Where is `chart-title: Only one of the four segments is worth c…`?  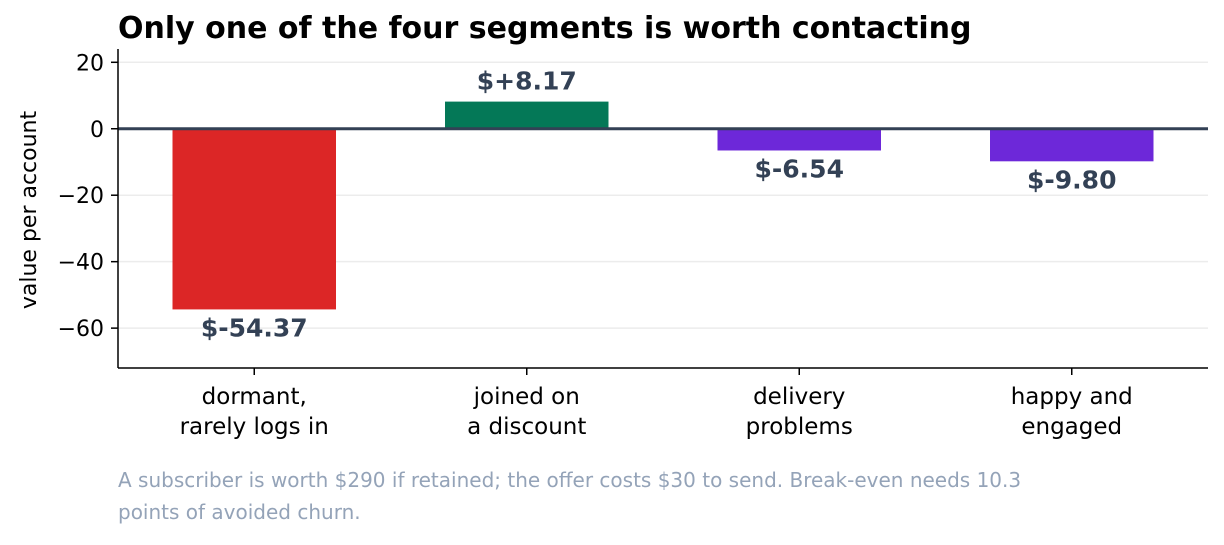 chart-title: Only one of the four segments is worth c… is located at coordinates (544, 28).